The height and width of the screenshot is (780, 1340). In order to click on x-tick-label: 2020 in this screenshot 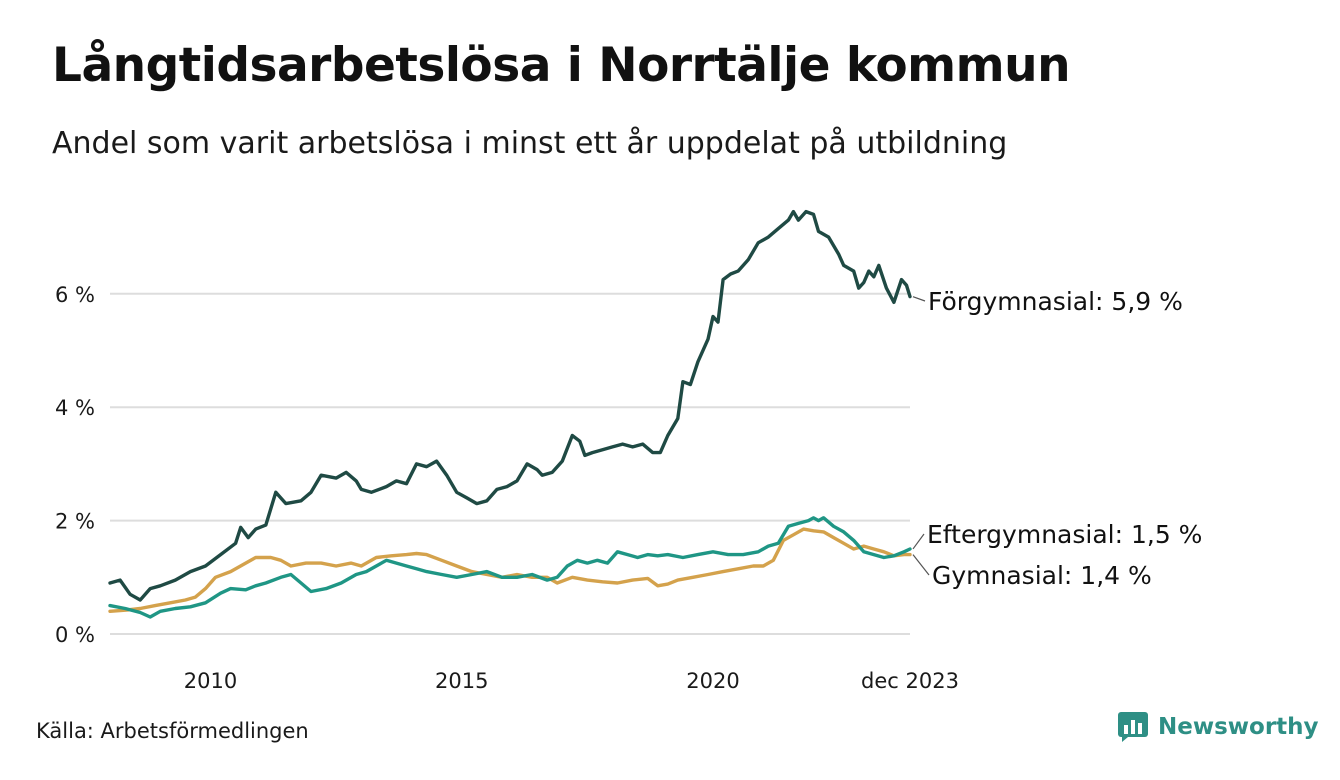, I will do `click(712, 681)`.